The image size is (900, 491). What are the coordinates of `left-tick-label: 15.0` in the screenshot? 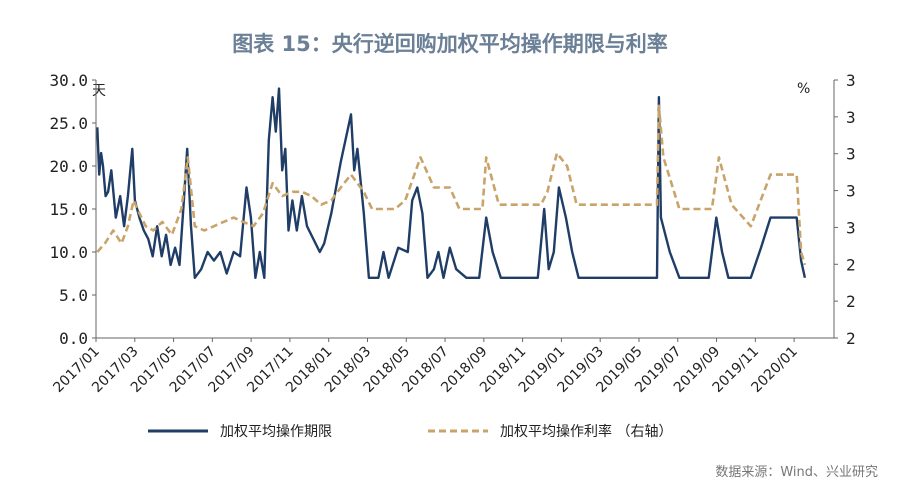 It's located at (68, 209).